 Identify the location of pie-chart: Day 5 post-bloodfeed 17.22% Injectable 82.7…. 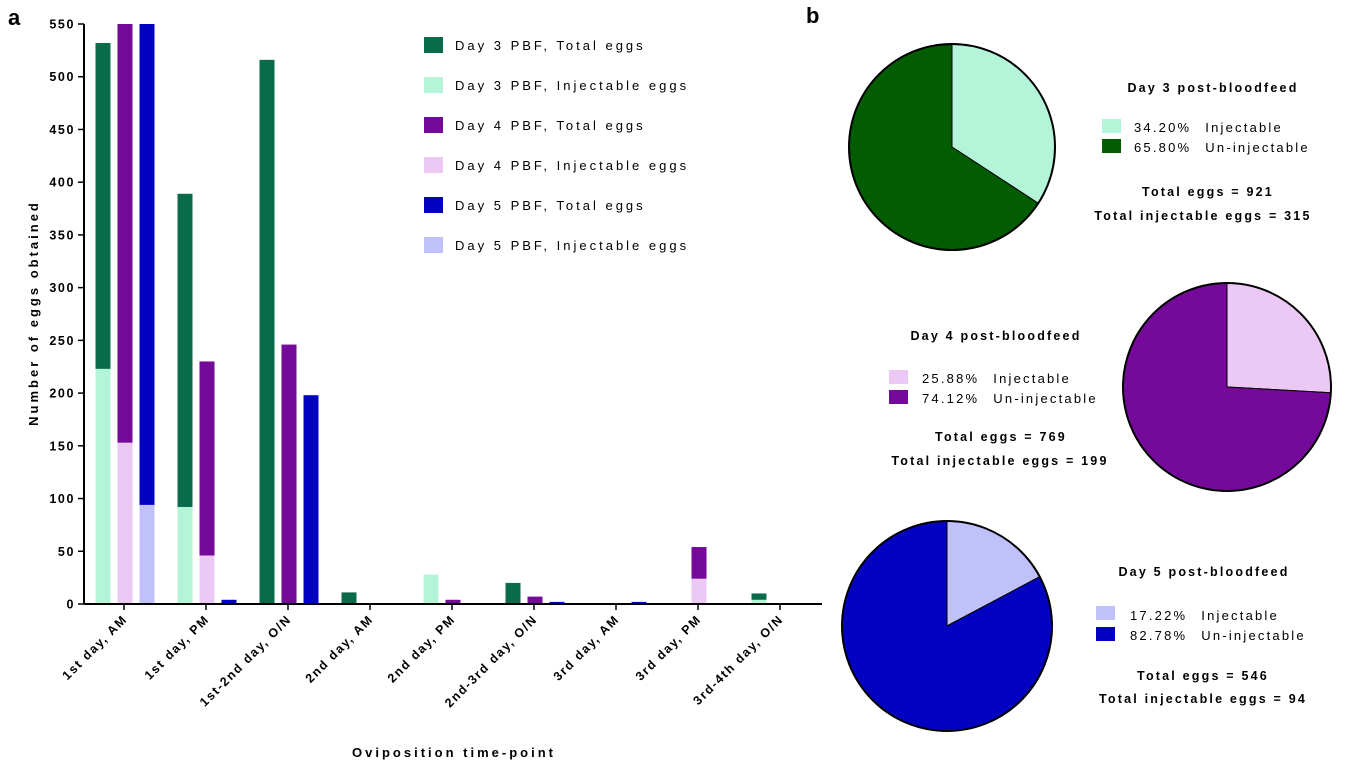
(1074, 626).